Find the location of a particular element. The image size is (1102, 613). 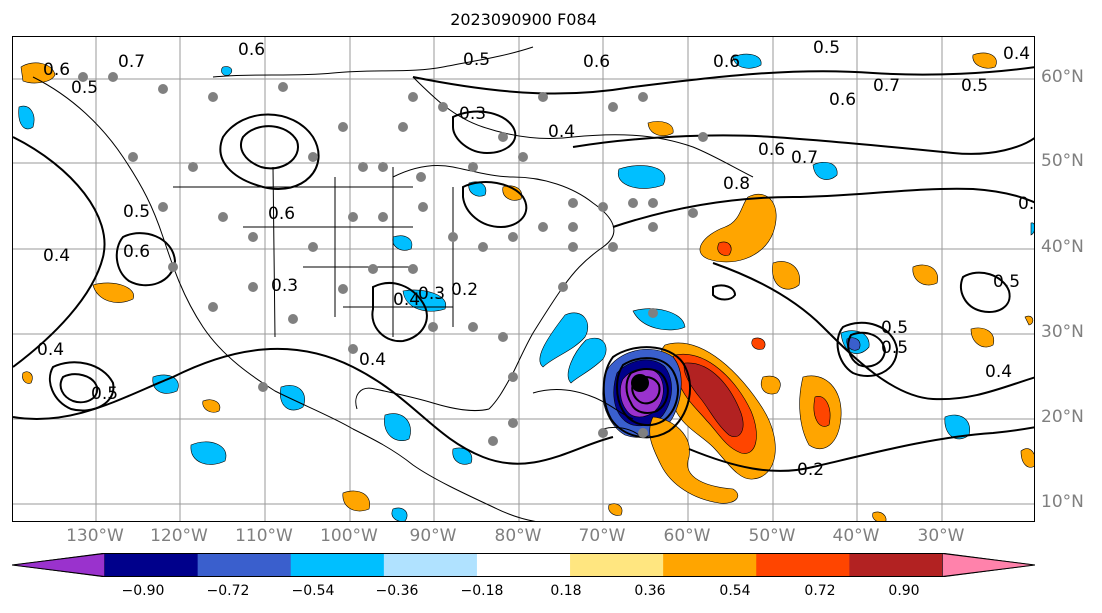

lat-label: 40°N is located at coordinates (1062, 247).